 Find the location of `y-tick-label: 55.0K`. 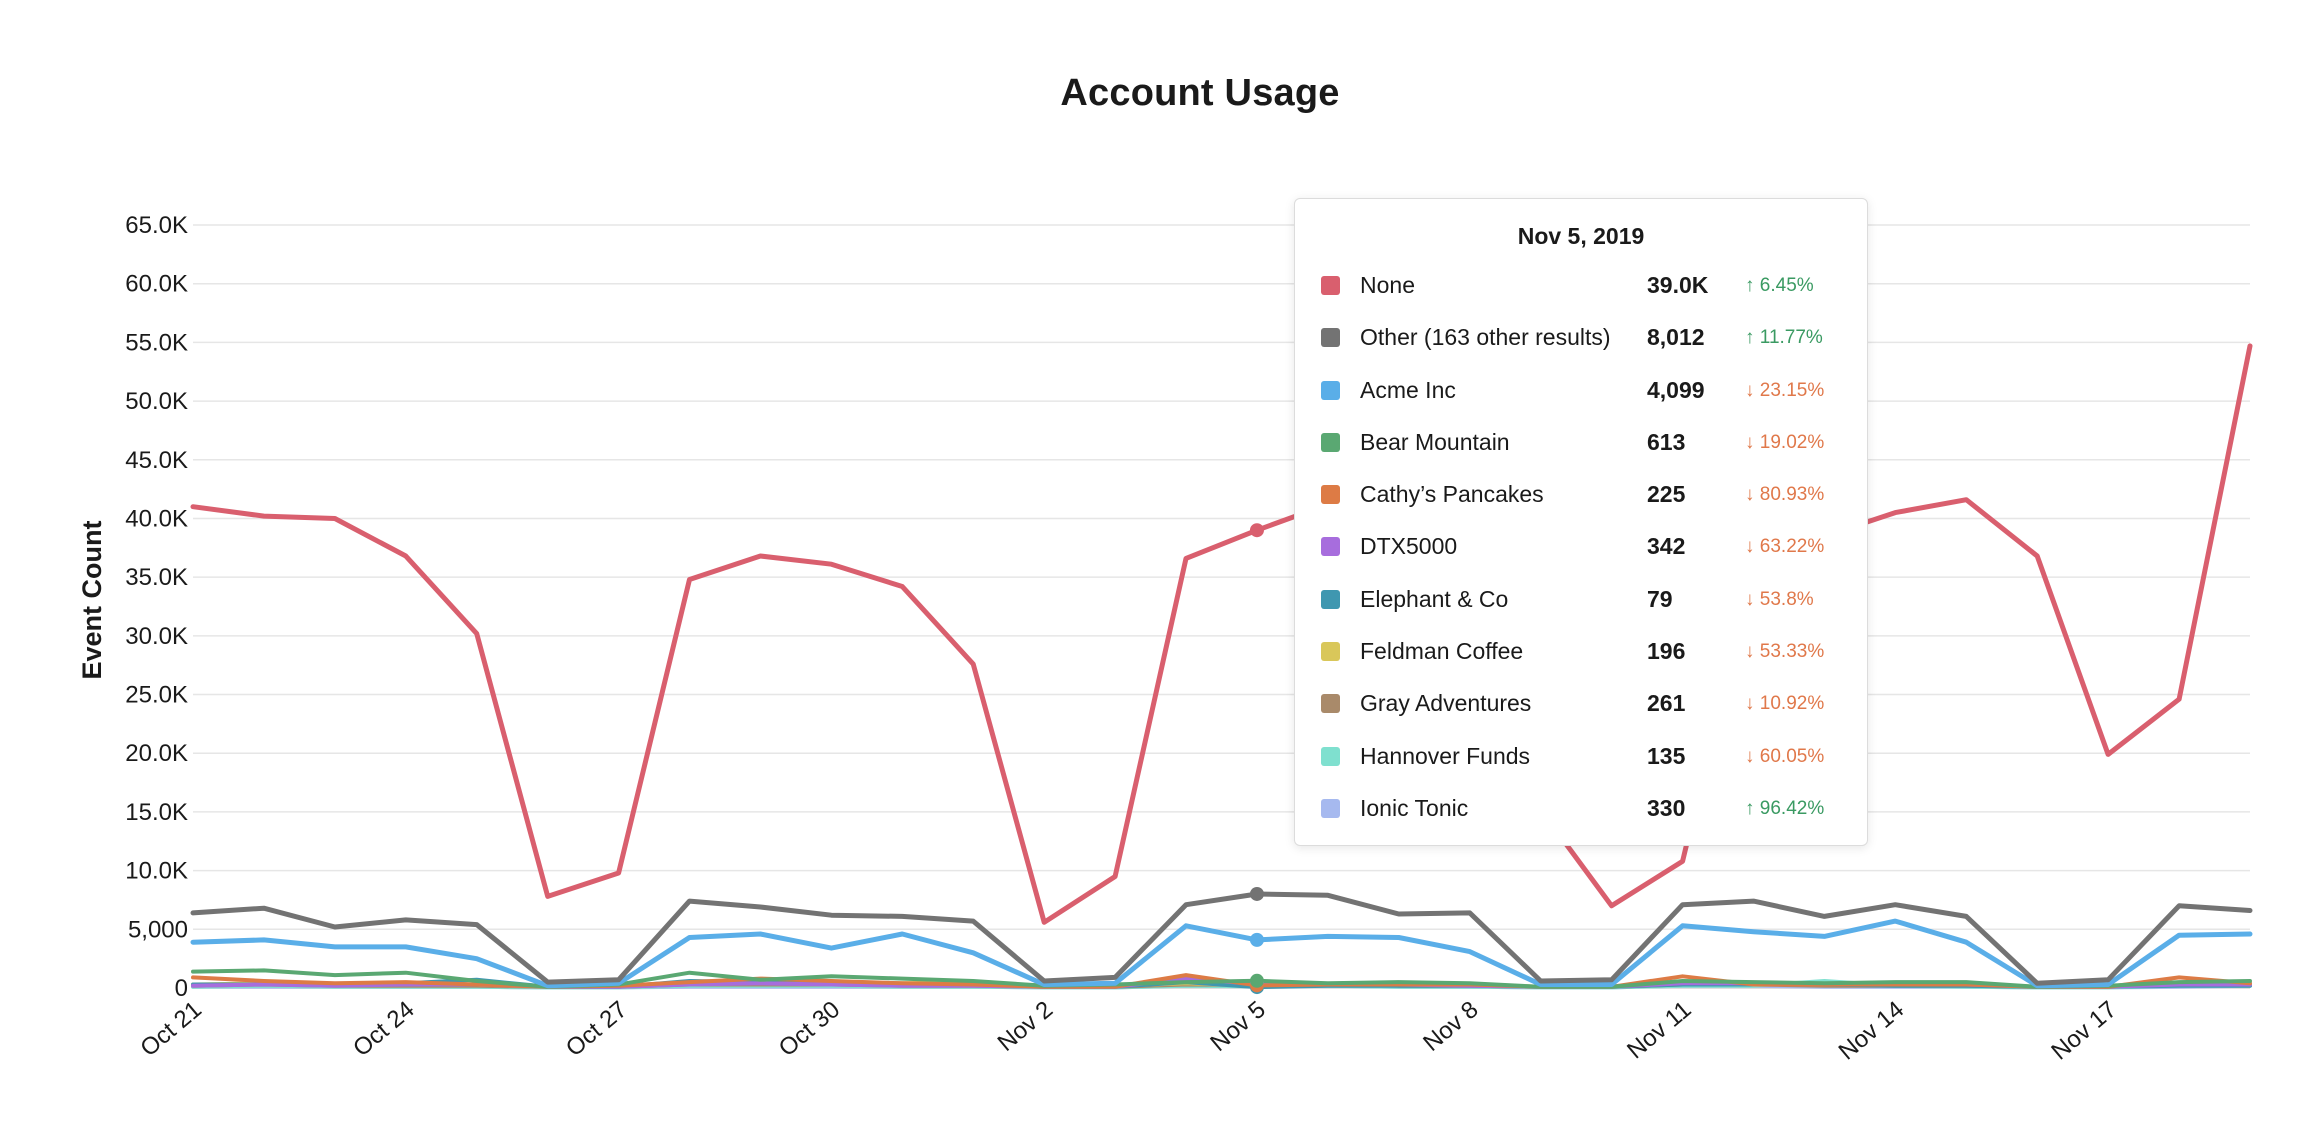

y-tick-label: 55.0K is located at coordinates (156, 342).